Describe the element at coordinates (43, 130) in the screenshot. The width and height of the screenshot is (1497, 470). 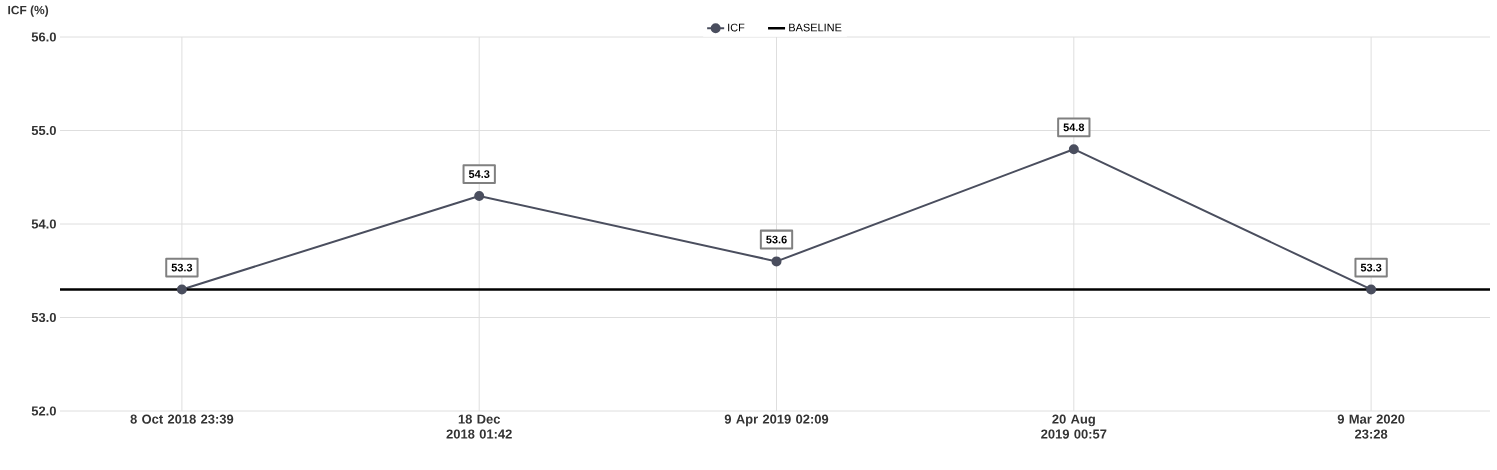
I see `y-tick-label: 55.0` at that location.